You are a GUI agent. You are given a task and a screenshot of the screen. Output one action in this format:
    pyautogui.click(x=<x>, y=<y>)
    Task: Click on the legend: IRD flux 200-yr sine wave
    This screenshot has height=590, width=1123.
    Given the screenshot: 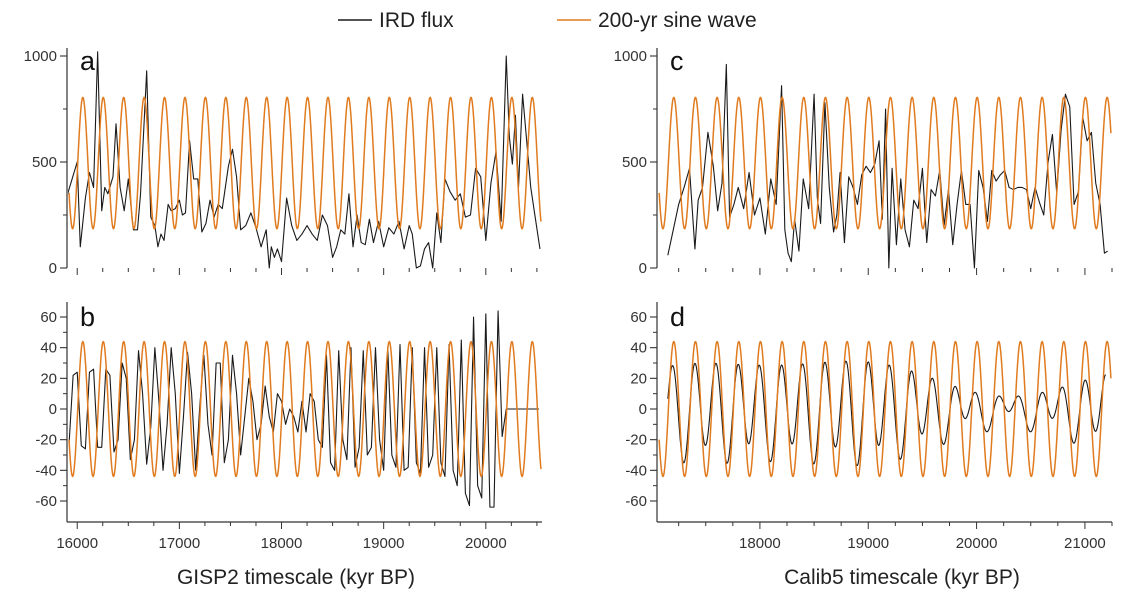 What is the action you would take?
    pyautogui.click(x=547, y=20)
    